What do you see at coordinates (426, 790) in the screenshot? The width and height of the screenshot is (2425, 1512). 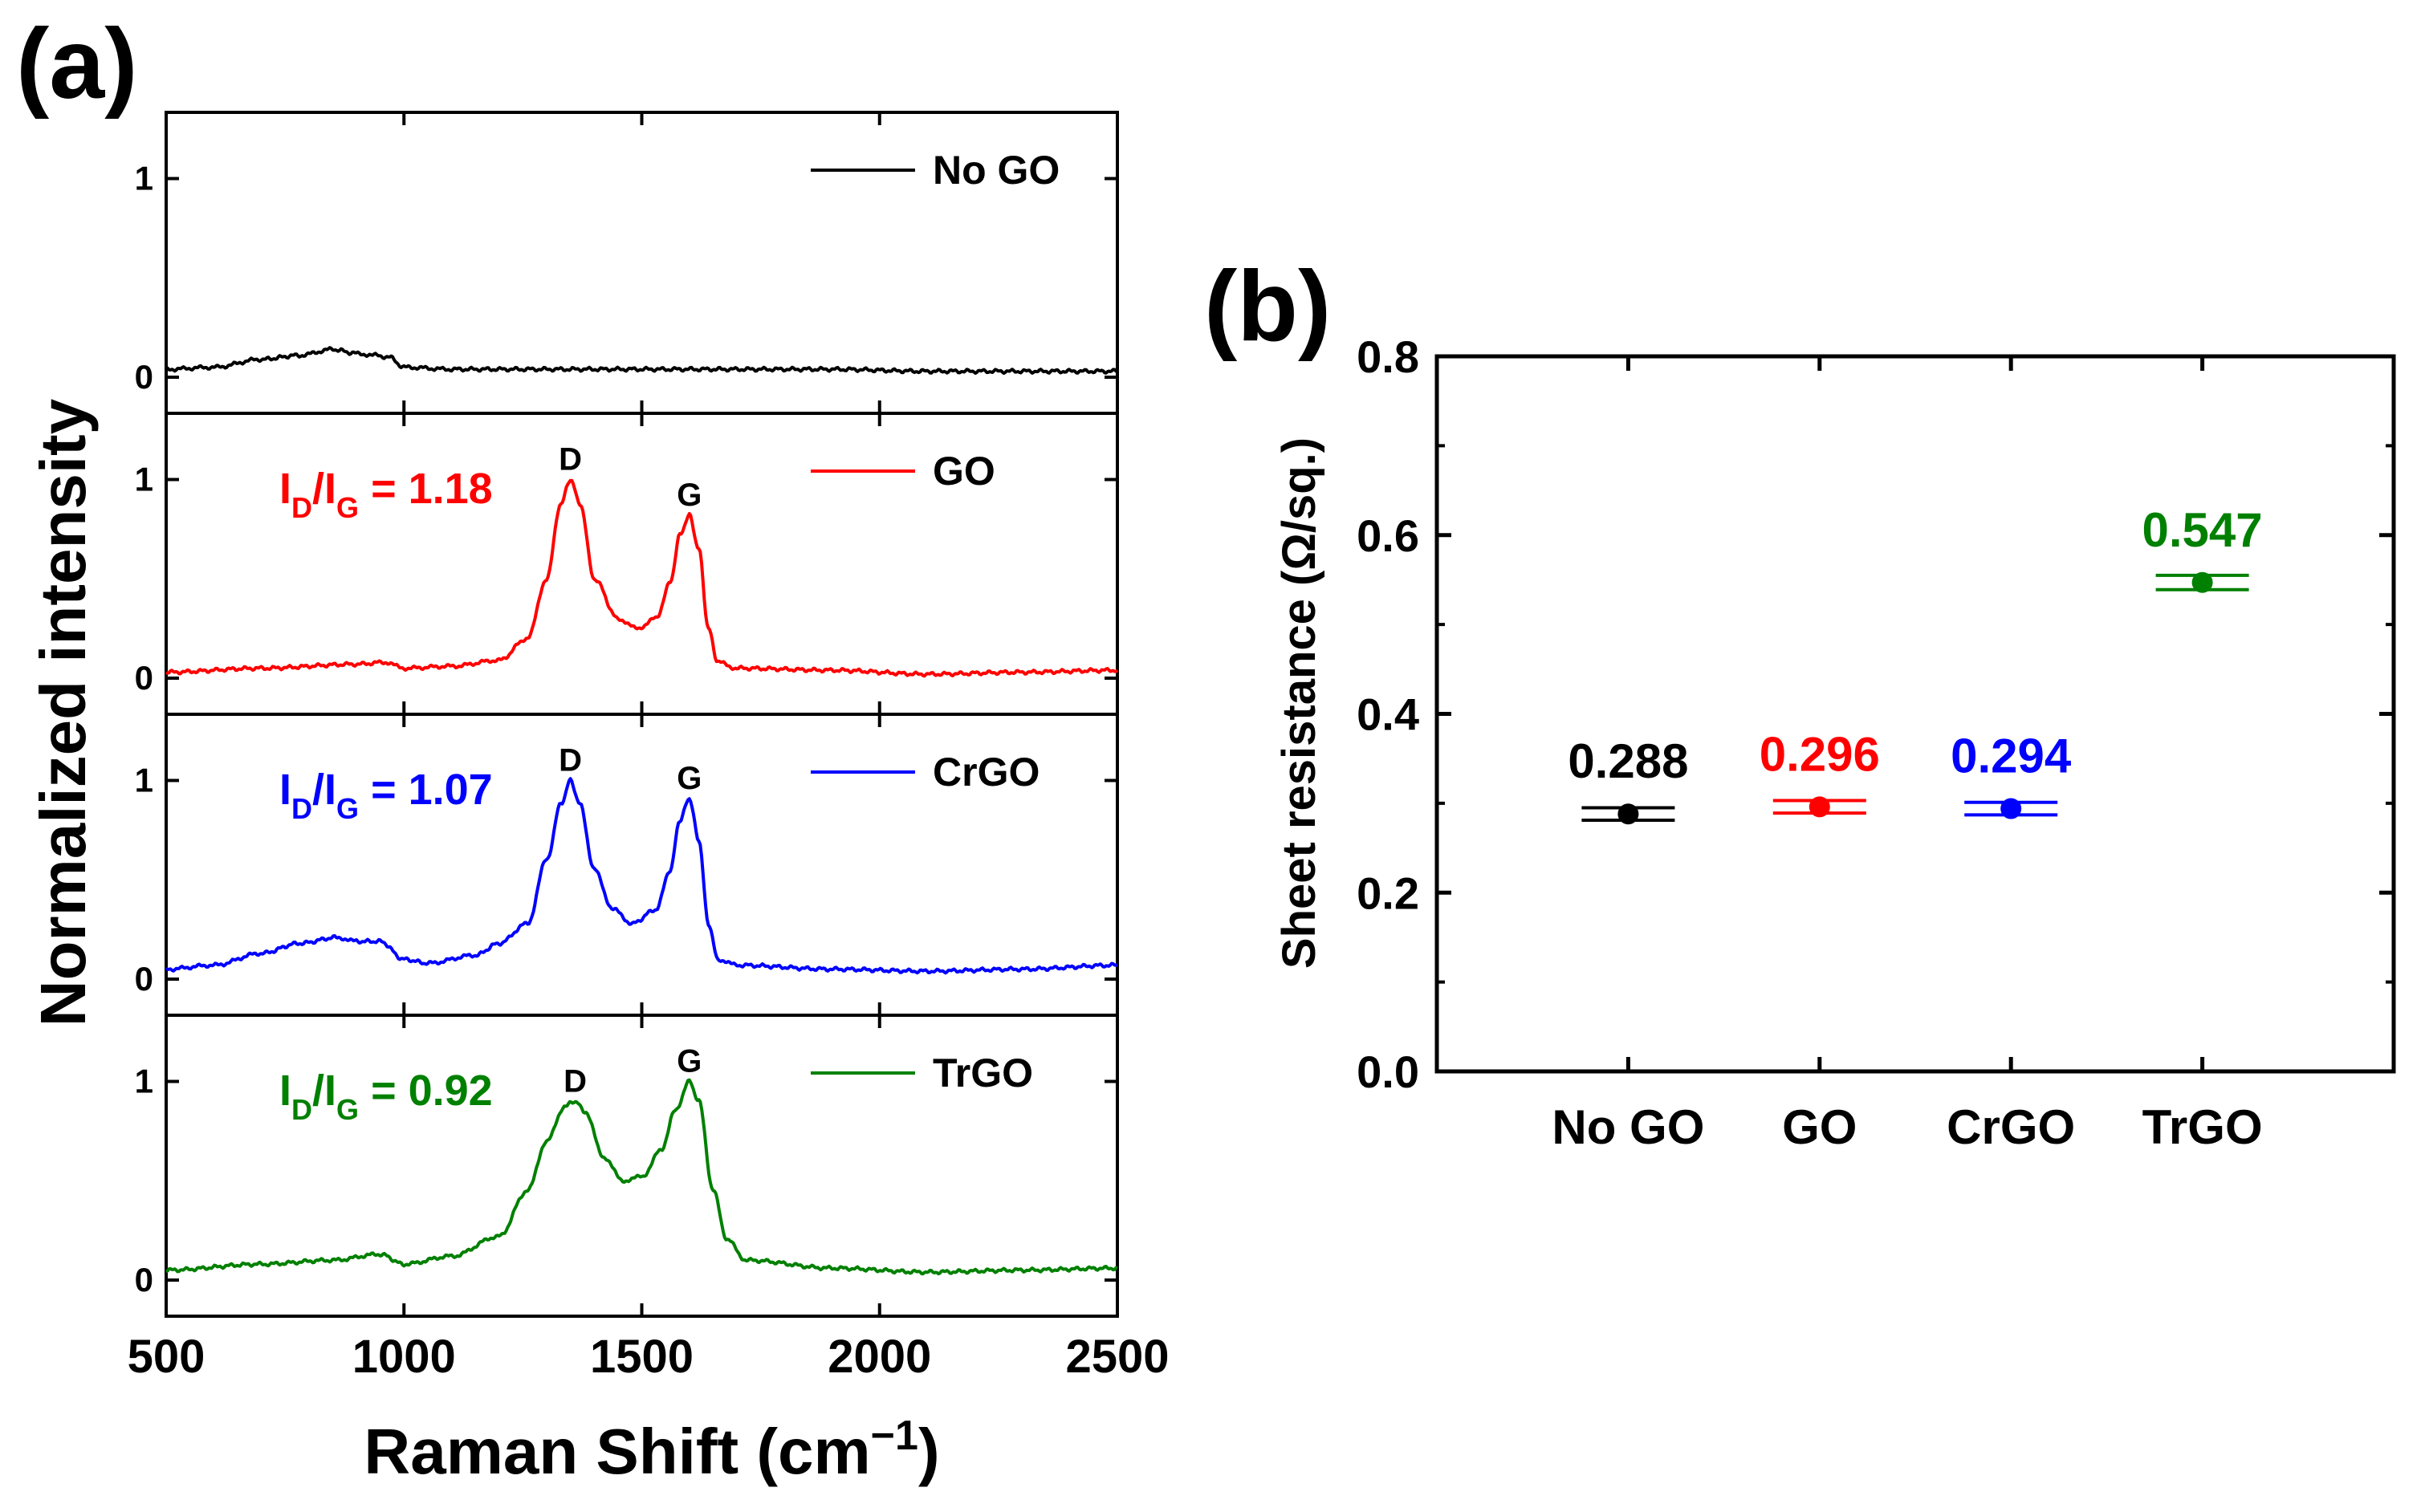 I see `ratio-part: = 1.07` at bounding box center [426, 790].